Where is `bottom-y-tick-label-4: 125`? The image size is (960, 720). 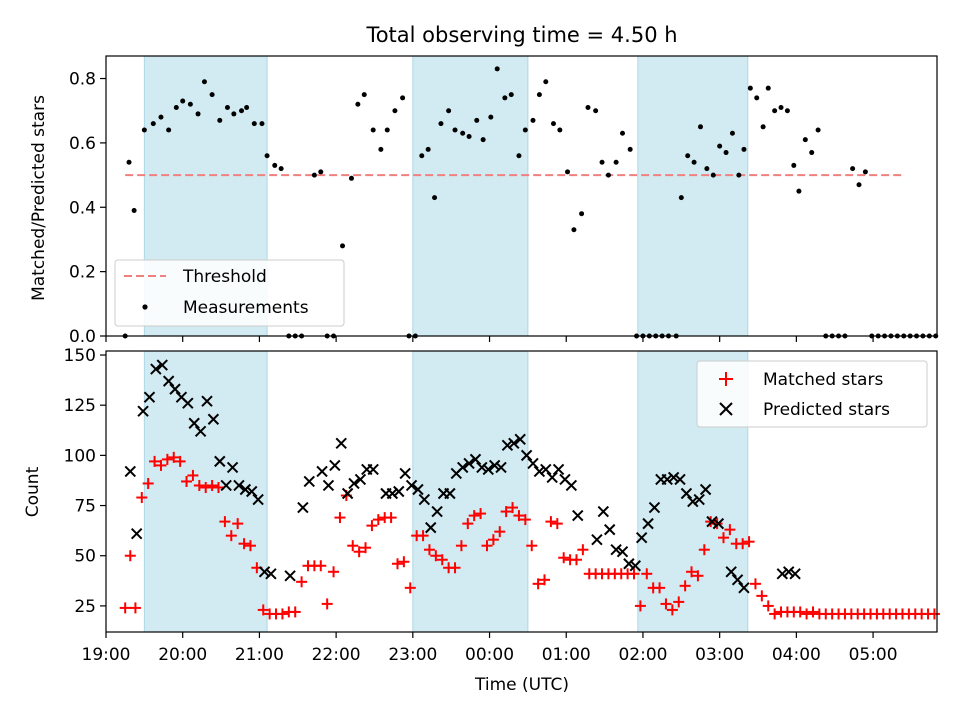
bottom-y-tick-label-4: 125 is located at coordinates (80, 406).